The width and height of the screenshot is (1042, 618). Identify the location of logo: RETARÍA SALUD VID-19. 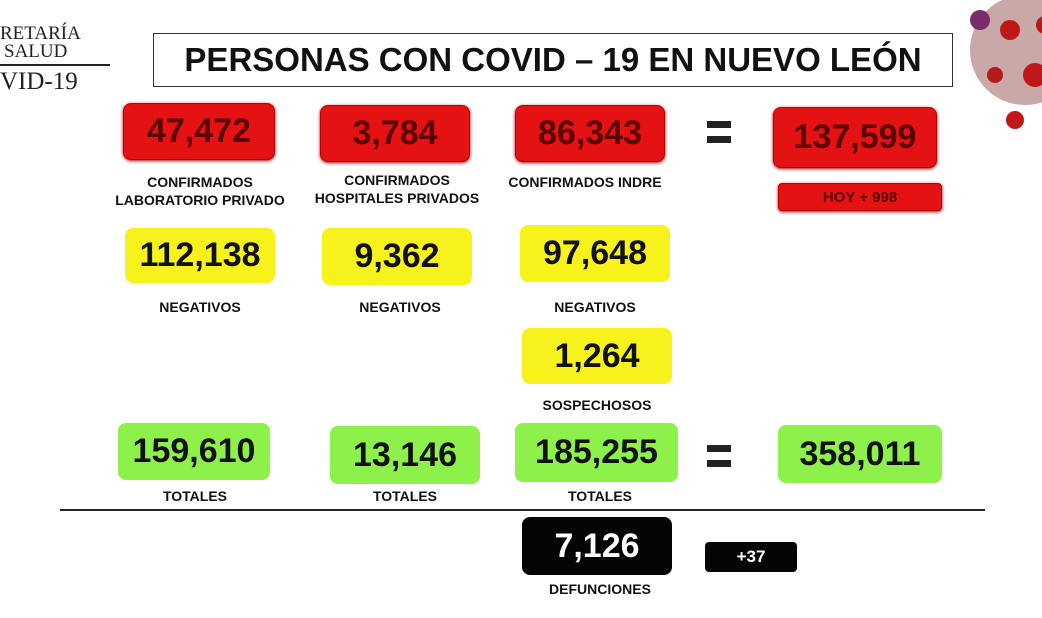
(55, 59).